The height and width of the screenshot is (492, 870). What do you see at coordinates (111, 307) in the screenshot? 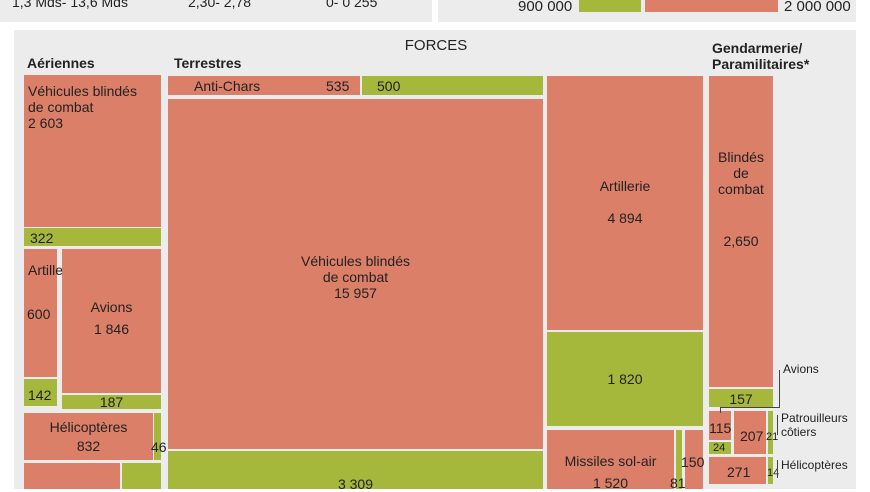
I see `air-avions-label: Avions` at bounding box center [111, 307].